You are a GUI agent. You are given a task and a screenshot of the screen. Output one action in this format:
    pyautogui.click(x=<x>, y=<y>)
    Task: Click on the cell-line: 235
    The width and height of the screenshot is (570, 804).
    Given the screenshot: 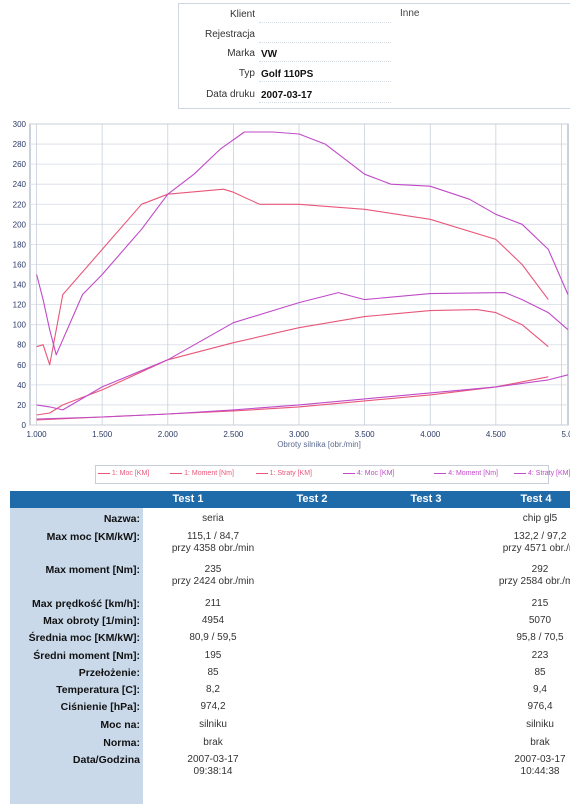 What is the action you would take?
    pyautogui.click(x=213, y=569)
    